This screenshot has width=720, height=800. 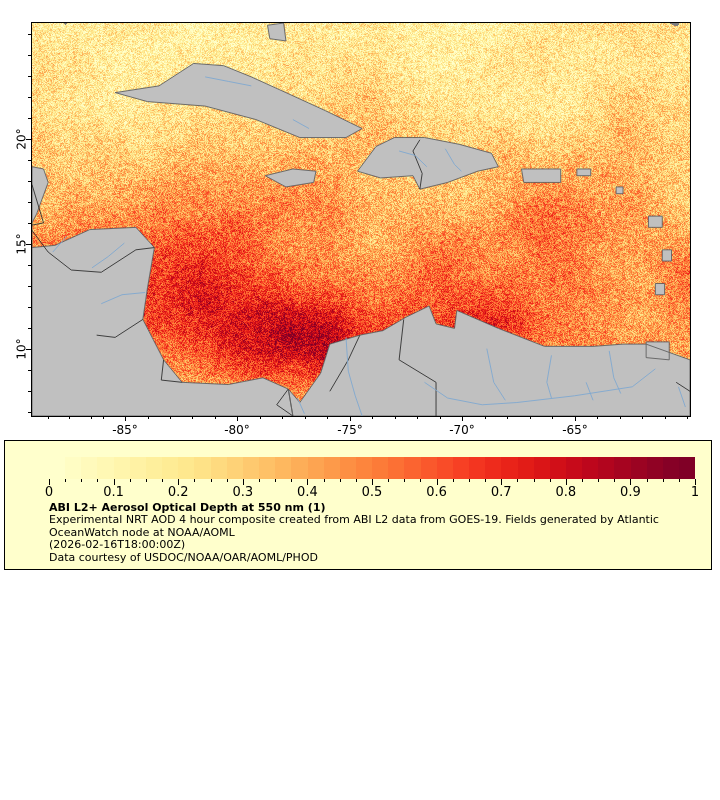 I want to click on x-axis-tick-label: -75°, so click(x=350, y=430).